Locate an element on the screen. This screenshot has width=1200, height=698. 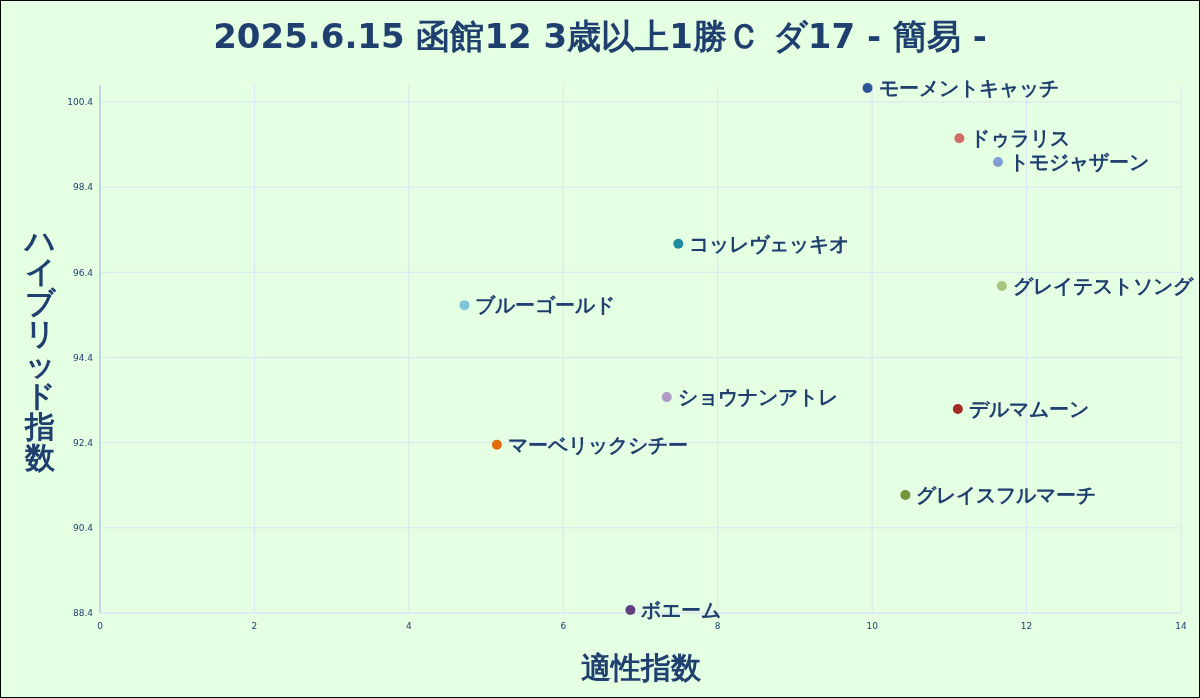
series-label: グレイテストソング is located at coordinates (1103, 285).